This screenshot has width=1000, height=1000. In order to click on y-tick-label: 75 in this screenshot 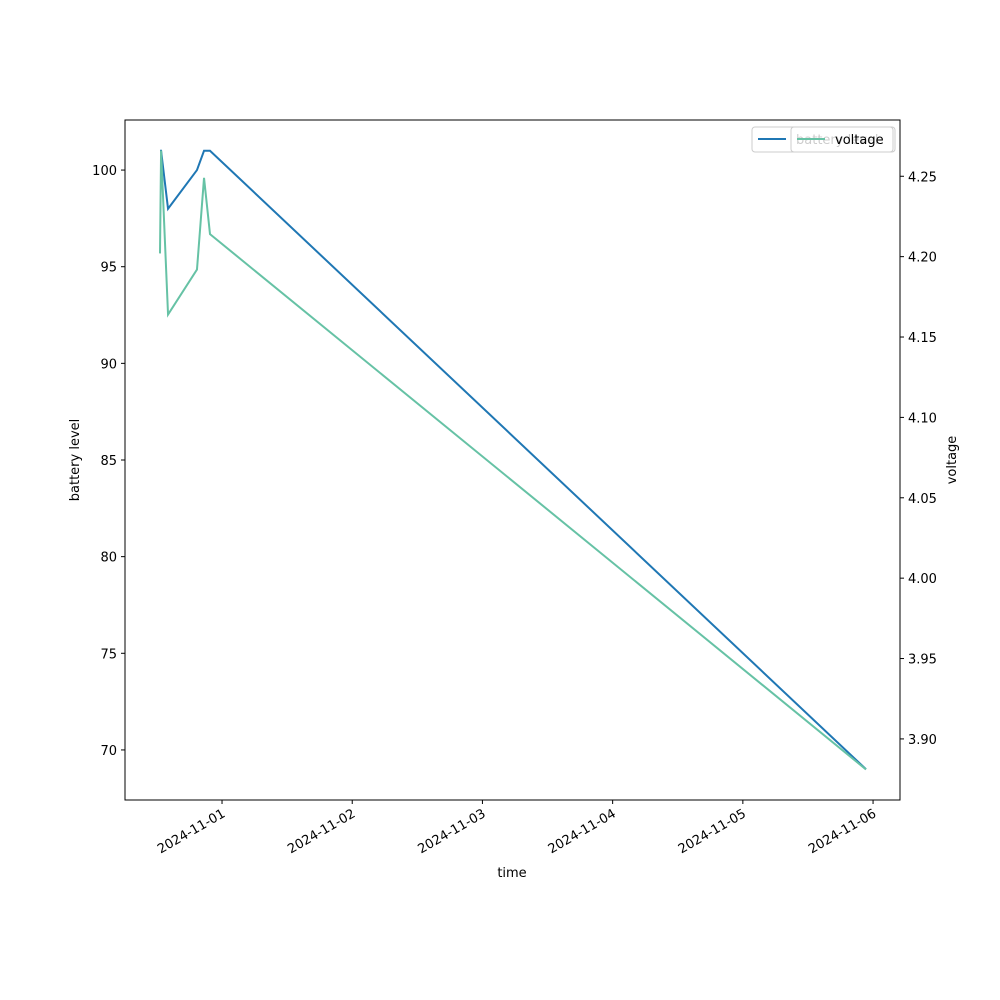, I will do `click(108, 654)`.